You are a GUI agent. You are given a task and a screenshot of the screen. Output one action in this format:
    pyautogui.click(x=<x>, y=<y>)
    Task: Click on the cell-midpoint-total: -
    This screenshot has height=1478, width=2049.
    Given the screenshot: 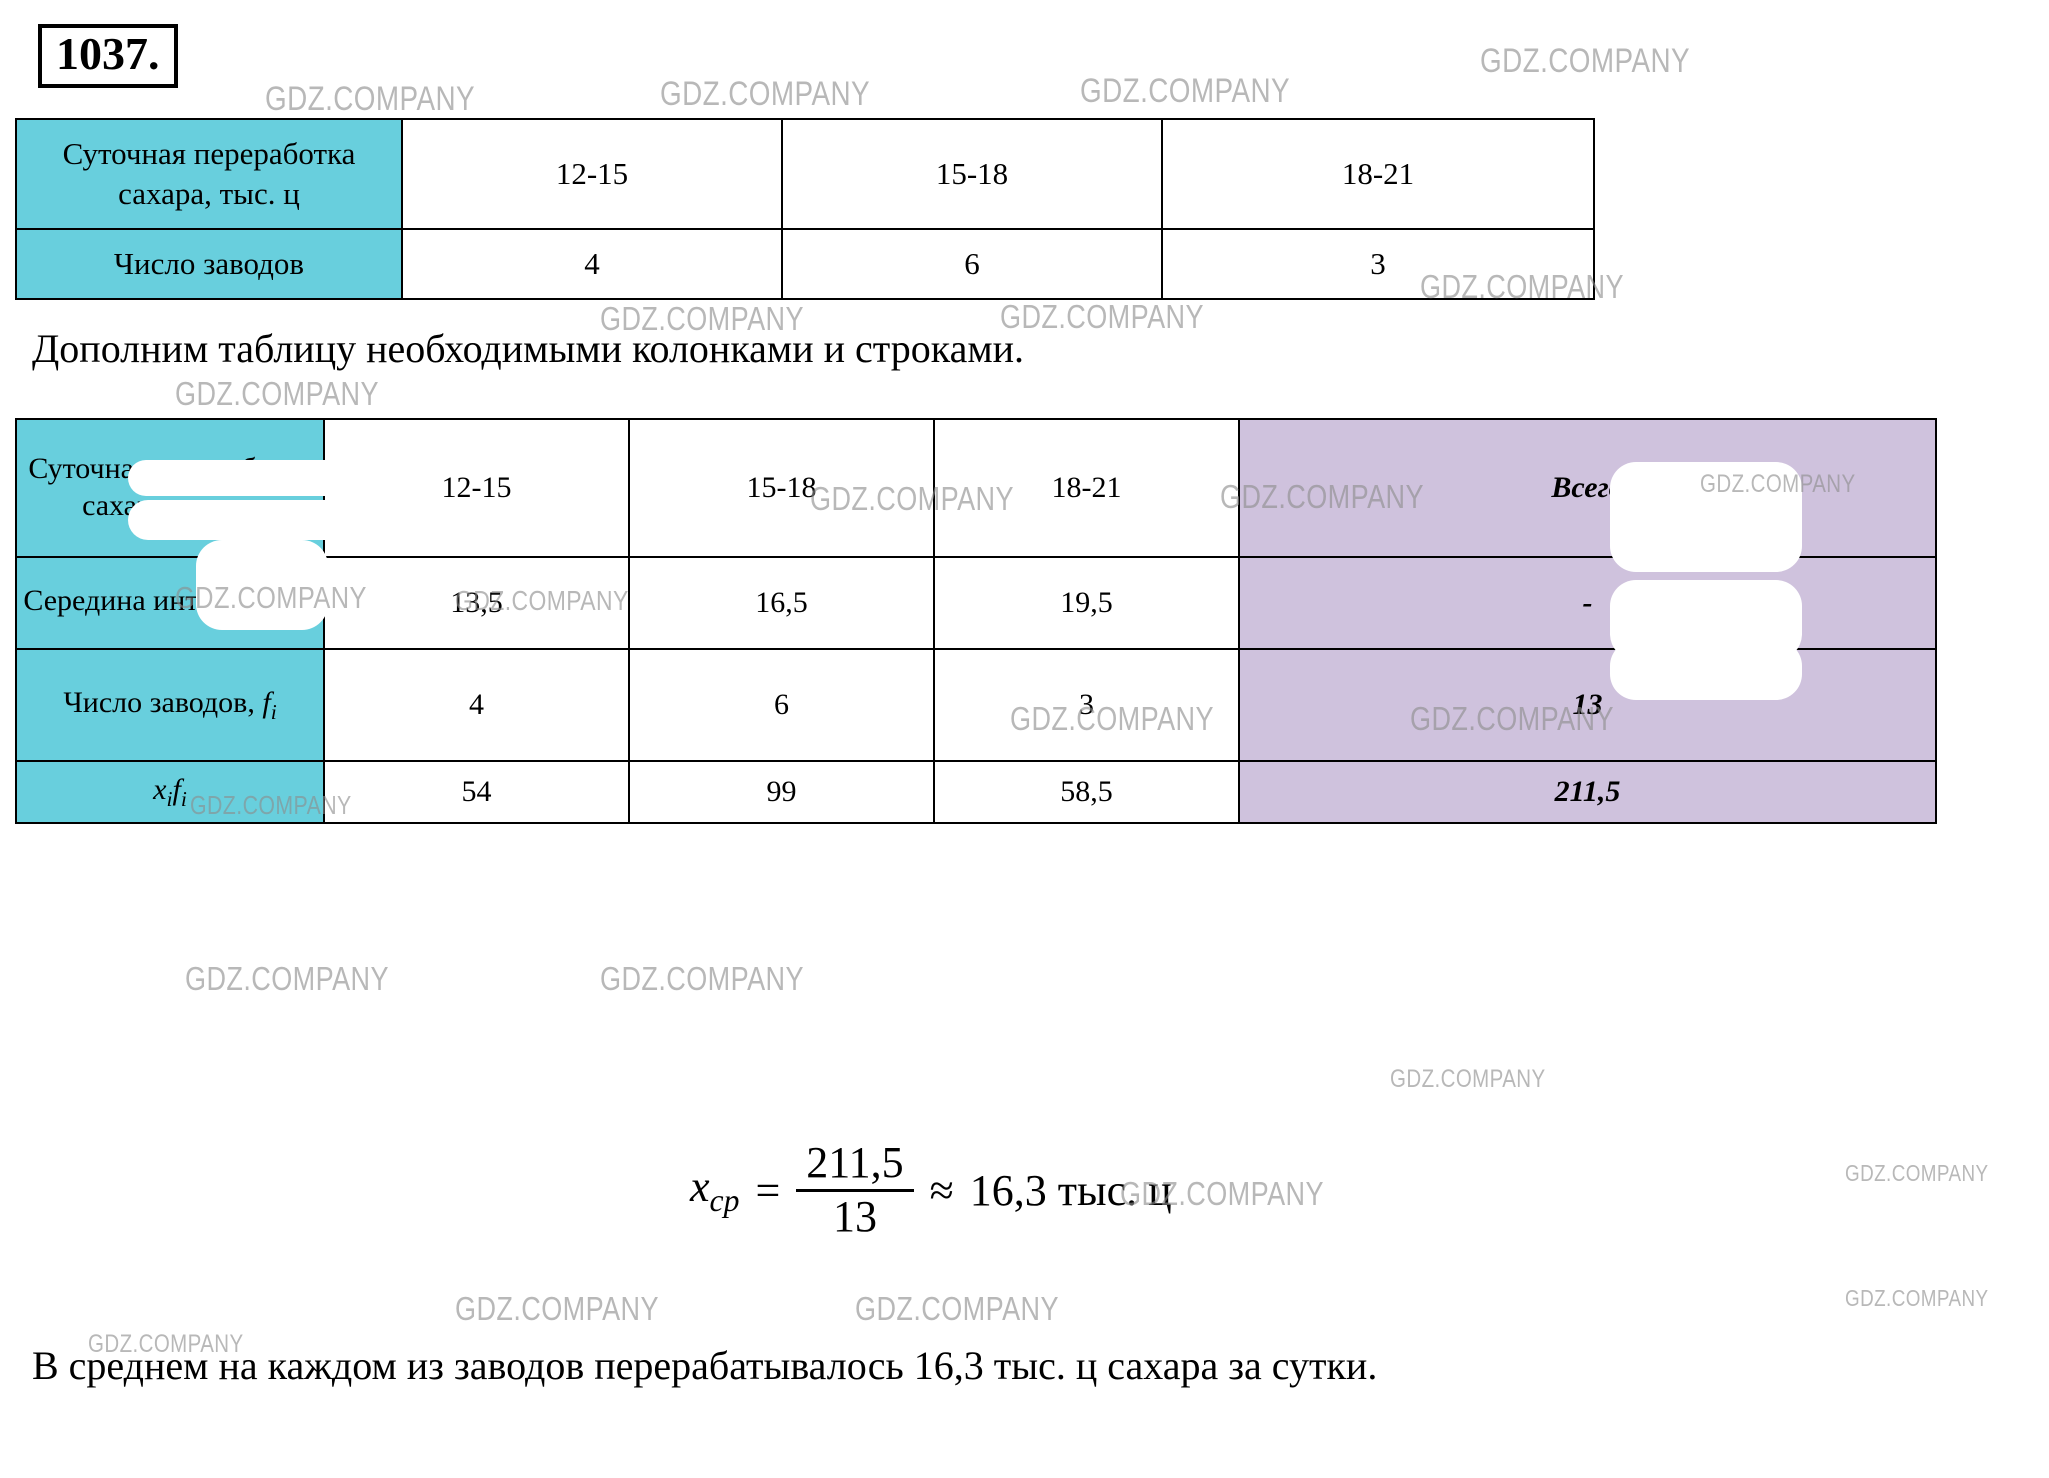 What is the action you would take?
    pyautogui.click(x=1587, y=603)
    